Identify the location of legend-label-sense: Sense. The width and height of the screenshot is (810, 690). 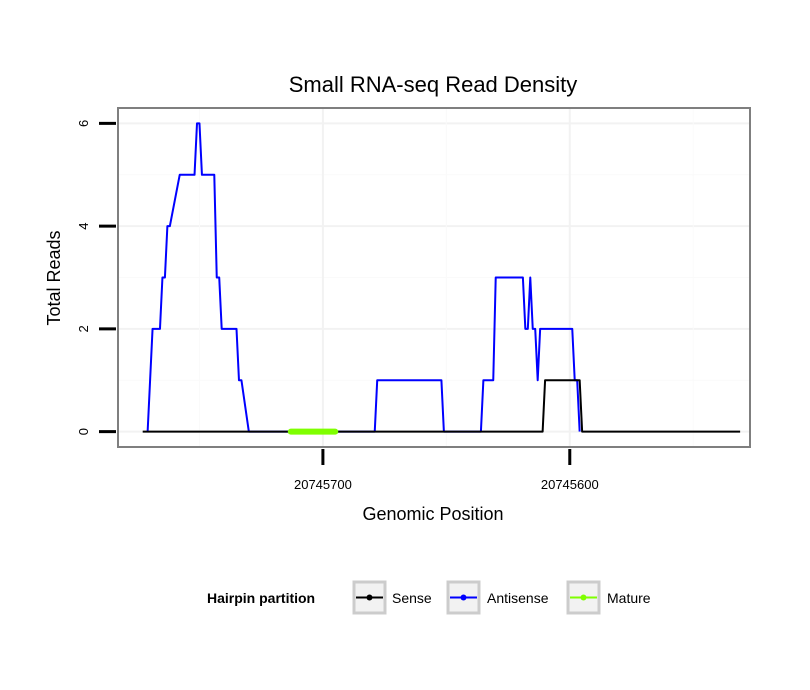
(412, 598).